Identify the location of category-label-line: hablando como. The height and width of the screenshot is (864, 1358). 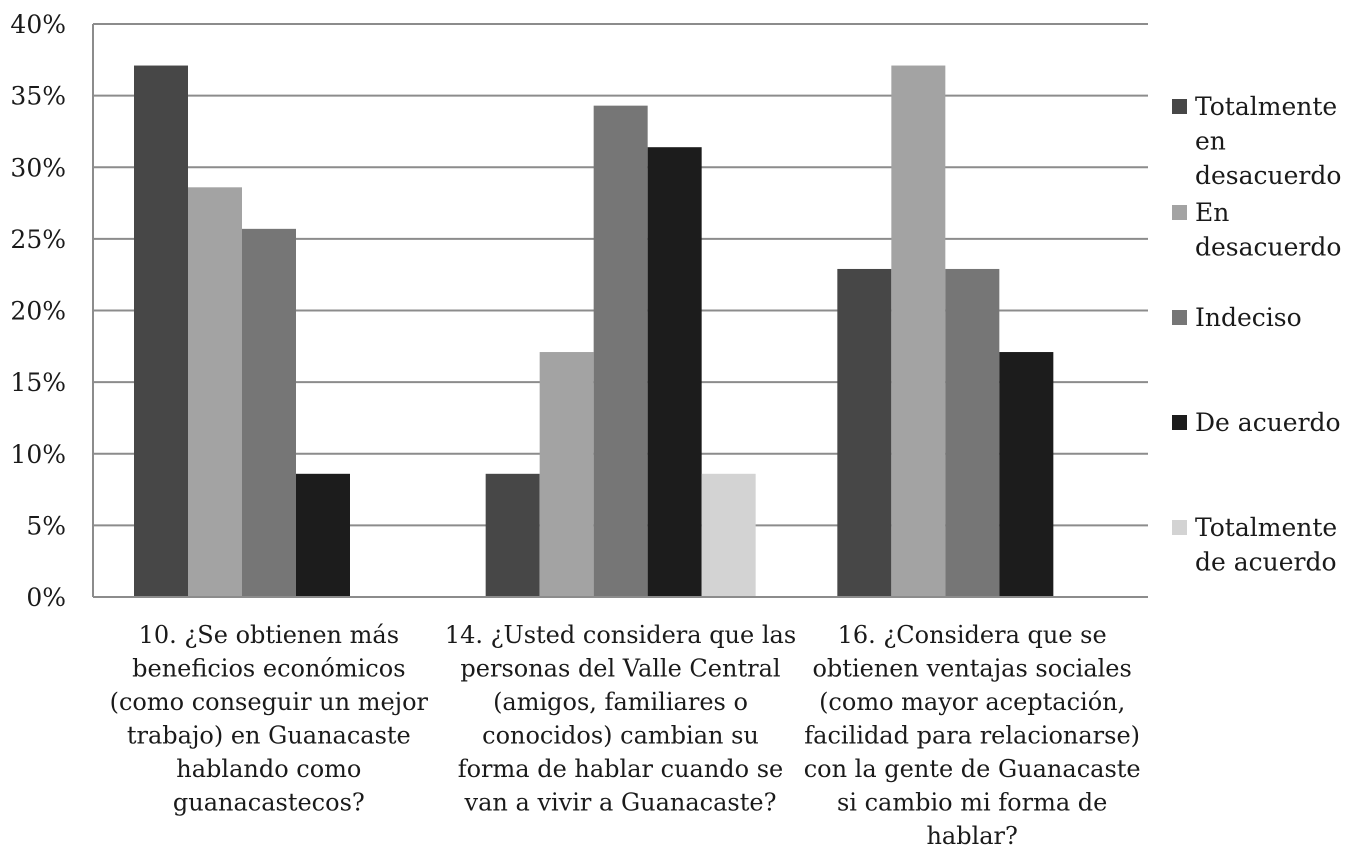
(268, 769).